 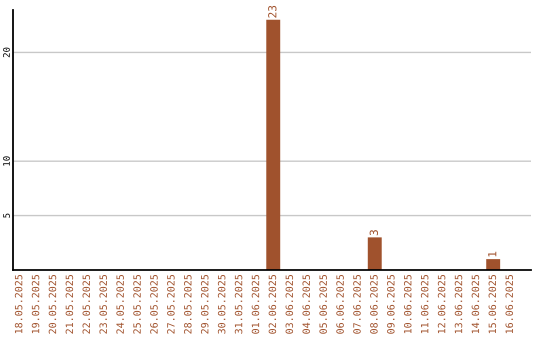 I want to click on x-tick-label: 31.05.2025, so click(x=238, y=304).